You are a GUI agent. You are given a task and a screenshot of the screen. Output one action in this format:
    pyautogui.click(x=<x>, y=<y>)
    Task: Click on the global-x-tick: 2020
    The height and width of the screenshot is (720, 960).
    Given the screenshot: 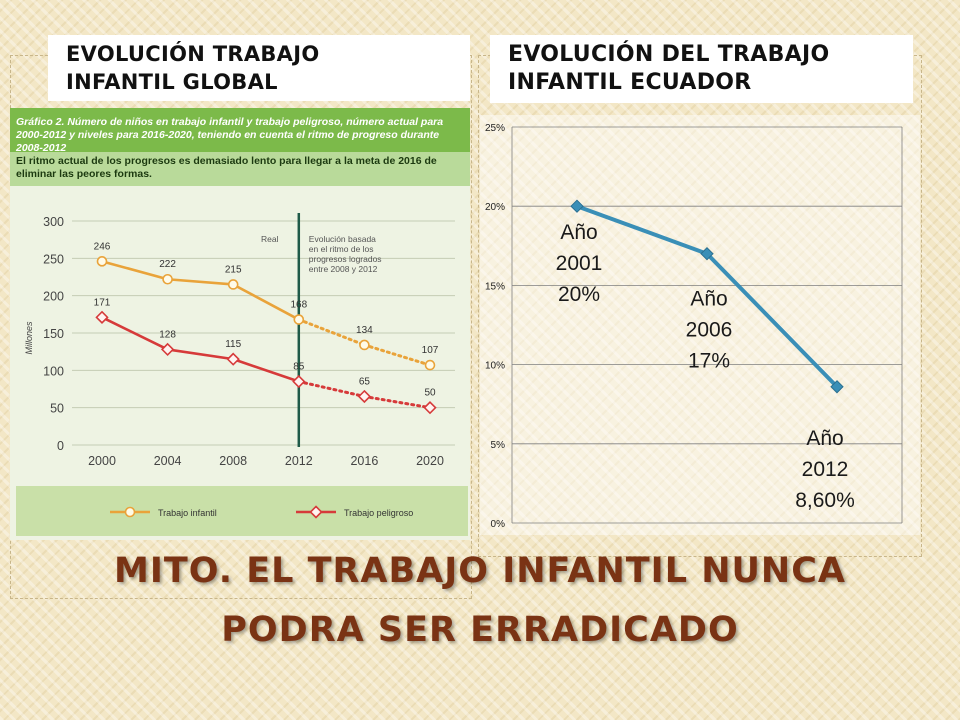 What is the action you would take?
    pyautogui.click(x=430, y=461)
    